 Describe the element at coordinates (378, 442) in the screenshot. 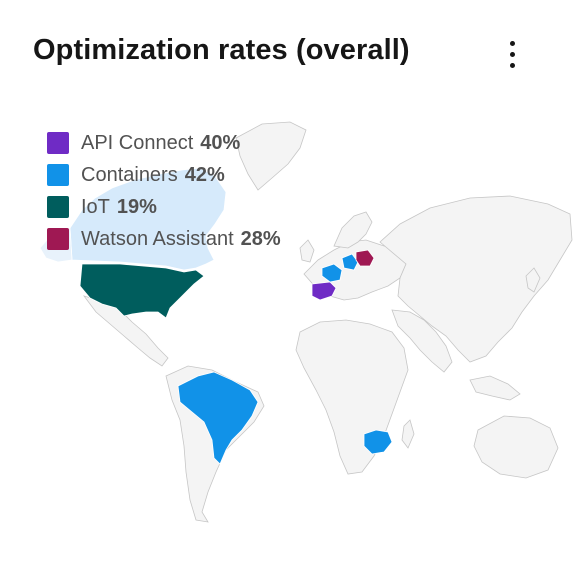

I see `region-south-africa` at that location.